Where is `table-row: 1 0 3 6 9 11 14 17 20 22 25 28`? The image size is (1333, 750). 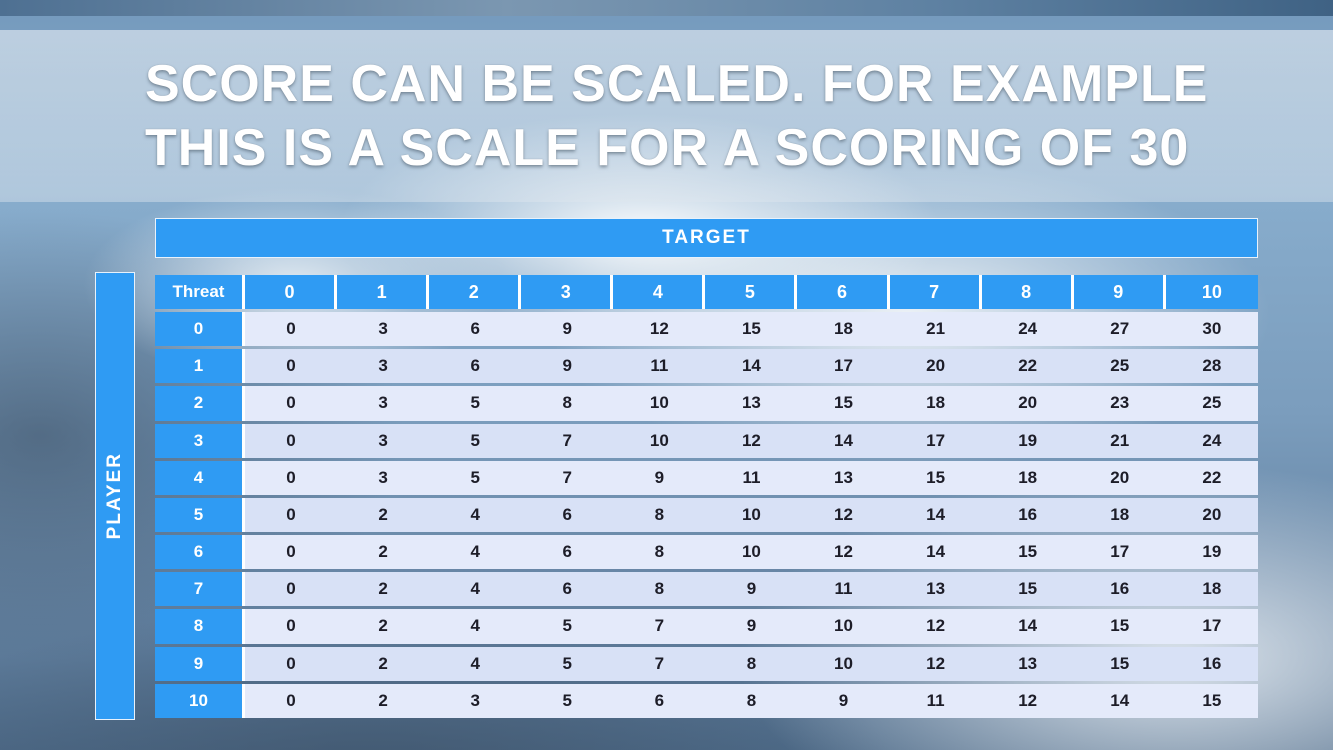
table-row: 1 0 3 6 9 11 14 17 20 22 25 28 is located at coordinates (706, 366).